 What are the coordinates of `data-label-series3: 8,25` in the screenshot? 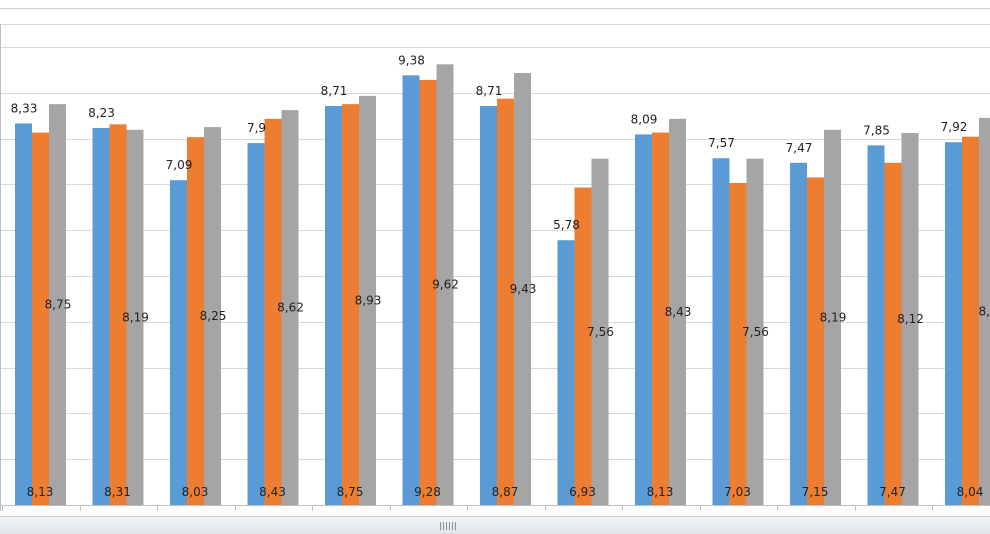 It's located at (213, 316).